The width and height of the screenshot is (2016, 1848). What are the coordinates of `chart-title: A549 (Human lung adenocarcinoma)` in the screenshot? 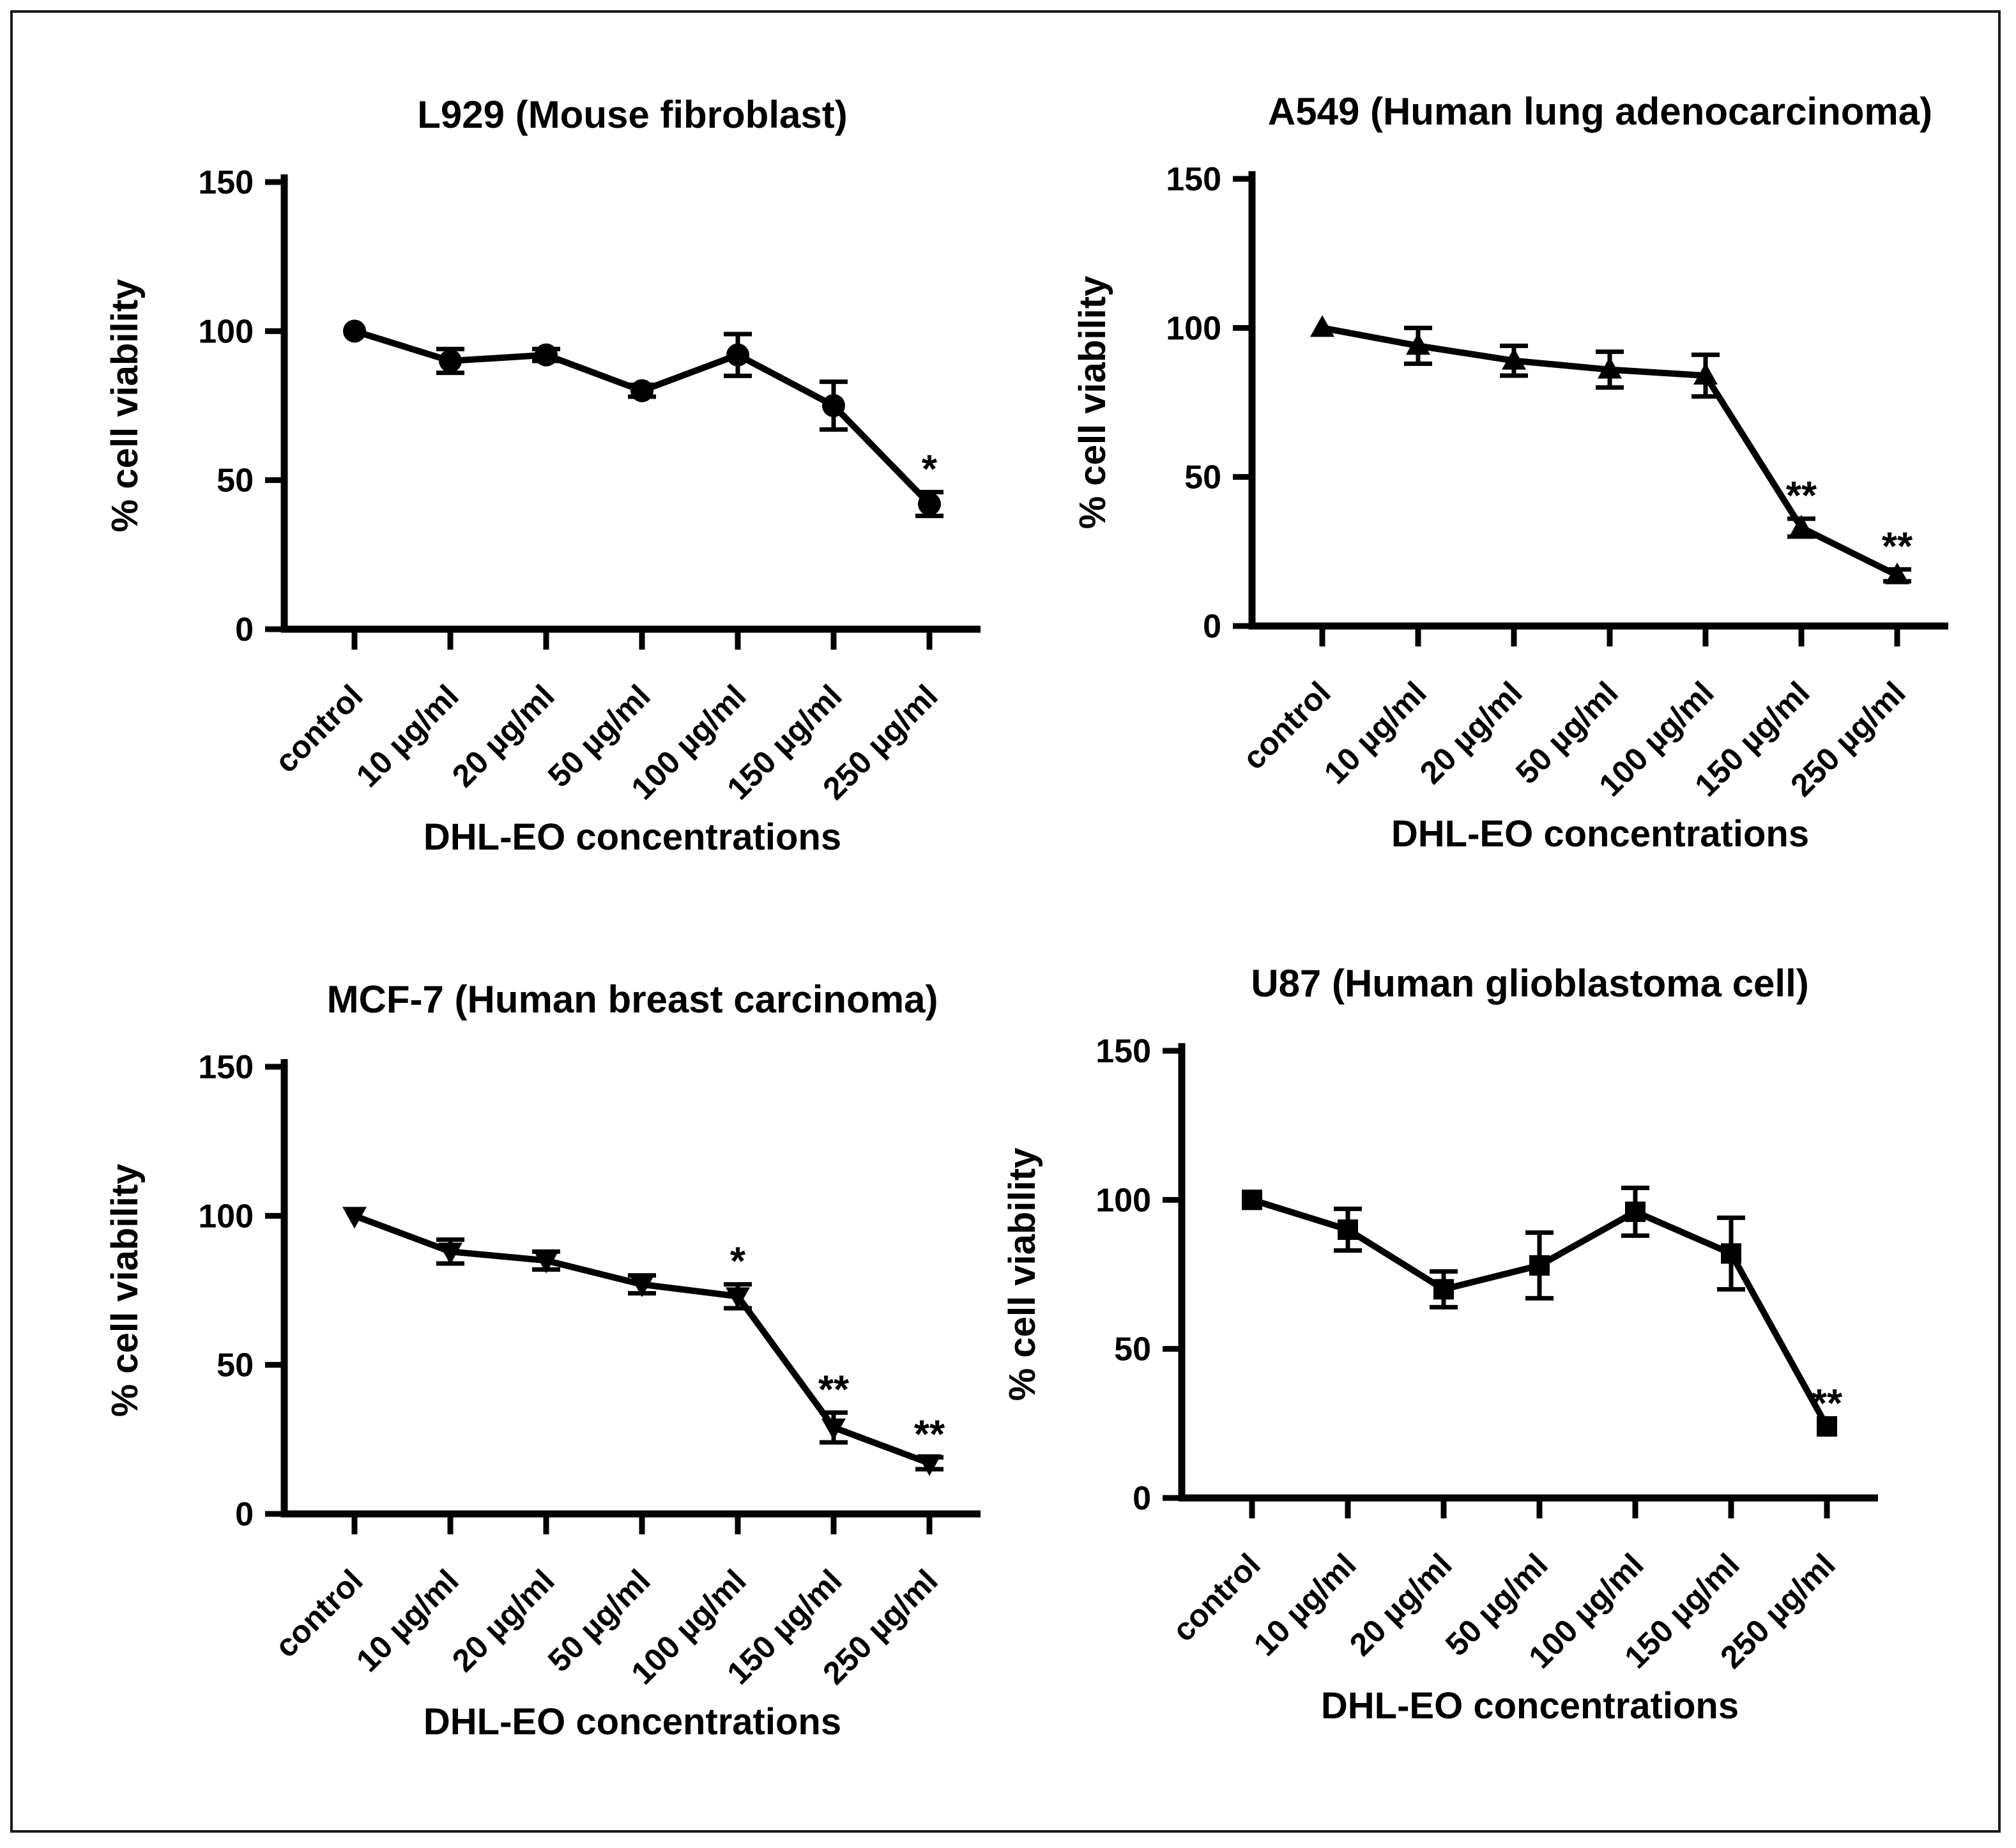 It's located at (1600, 111).